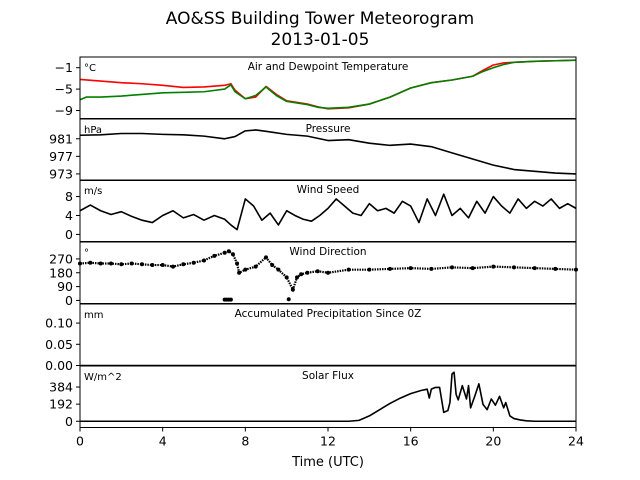 The width and height of the screenshot is (640, 480). What do you see at coordinates (59, 323) in the screenshot?
I see `precip-ytick-label: 0.10` at bounding box center [59, 323].